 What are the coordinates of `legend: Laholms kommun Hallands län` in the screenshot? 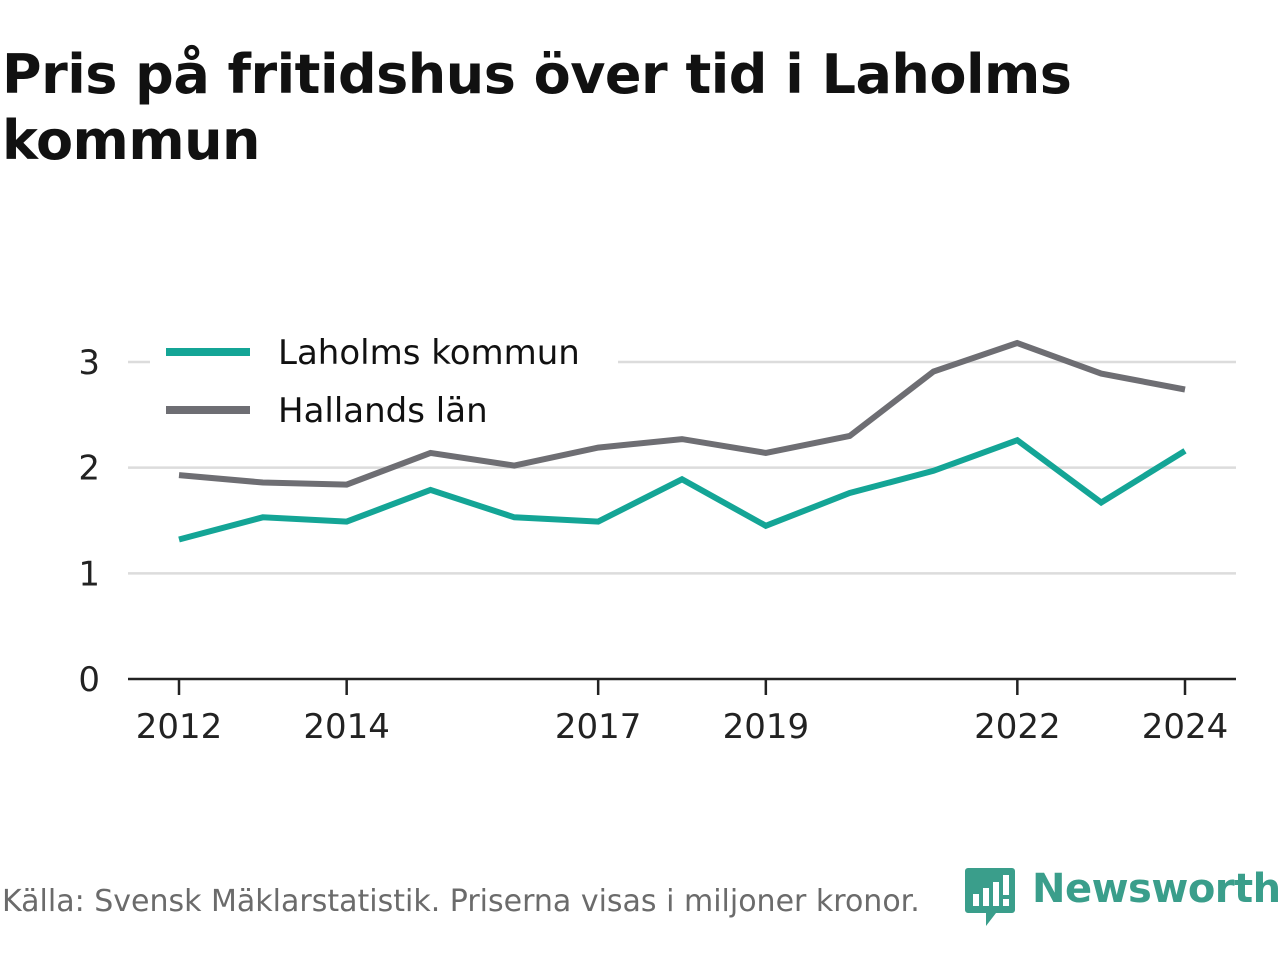 It's located at (384, 383).